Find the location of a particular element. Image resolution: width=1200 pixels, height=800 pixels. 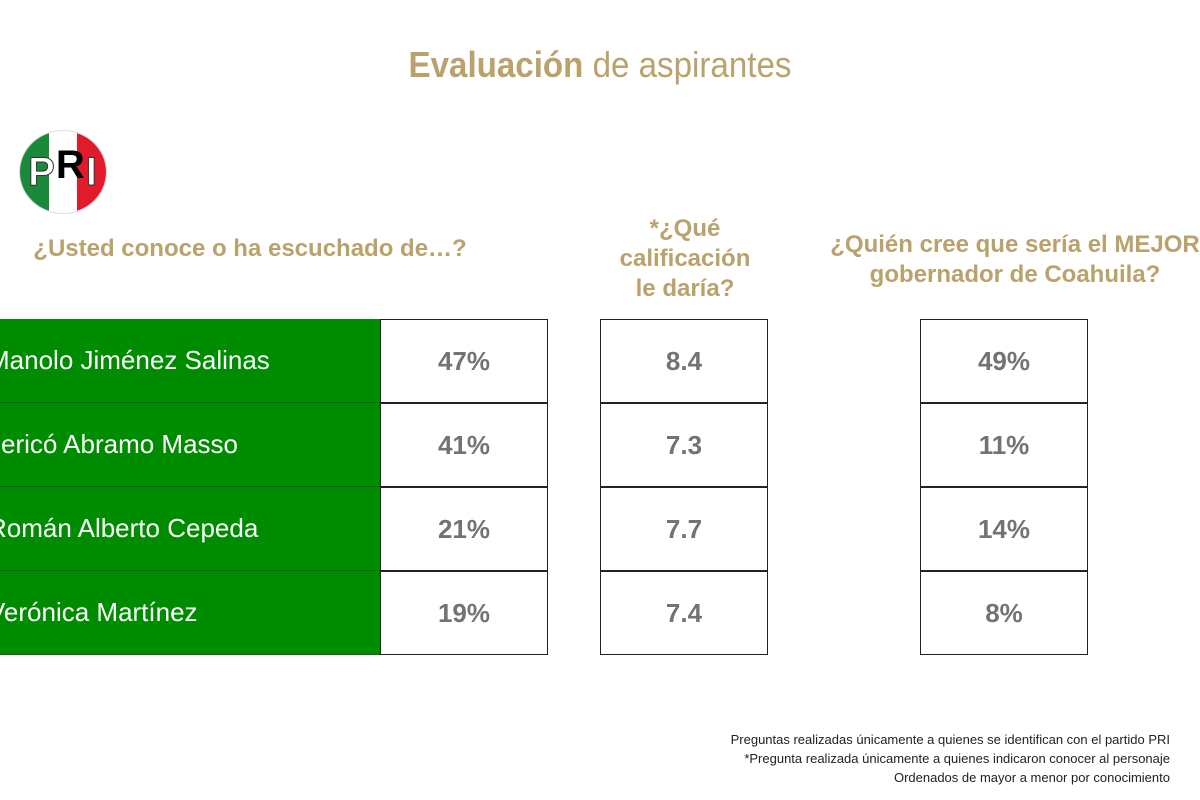

calificacion-column: 8.4 7.3 7.7 7.4 is located at coordinates (684, 487).